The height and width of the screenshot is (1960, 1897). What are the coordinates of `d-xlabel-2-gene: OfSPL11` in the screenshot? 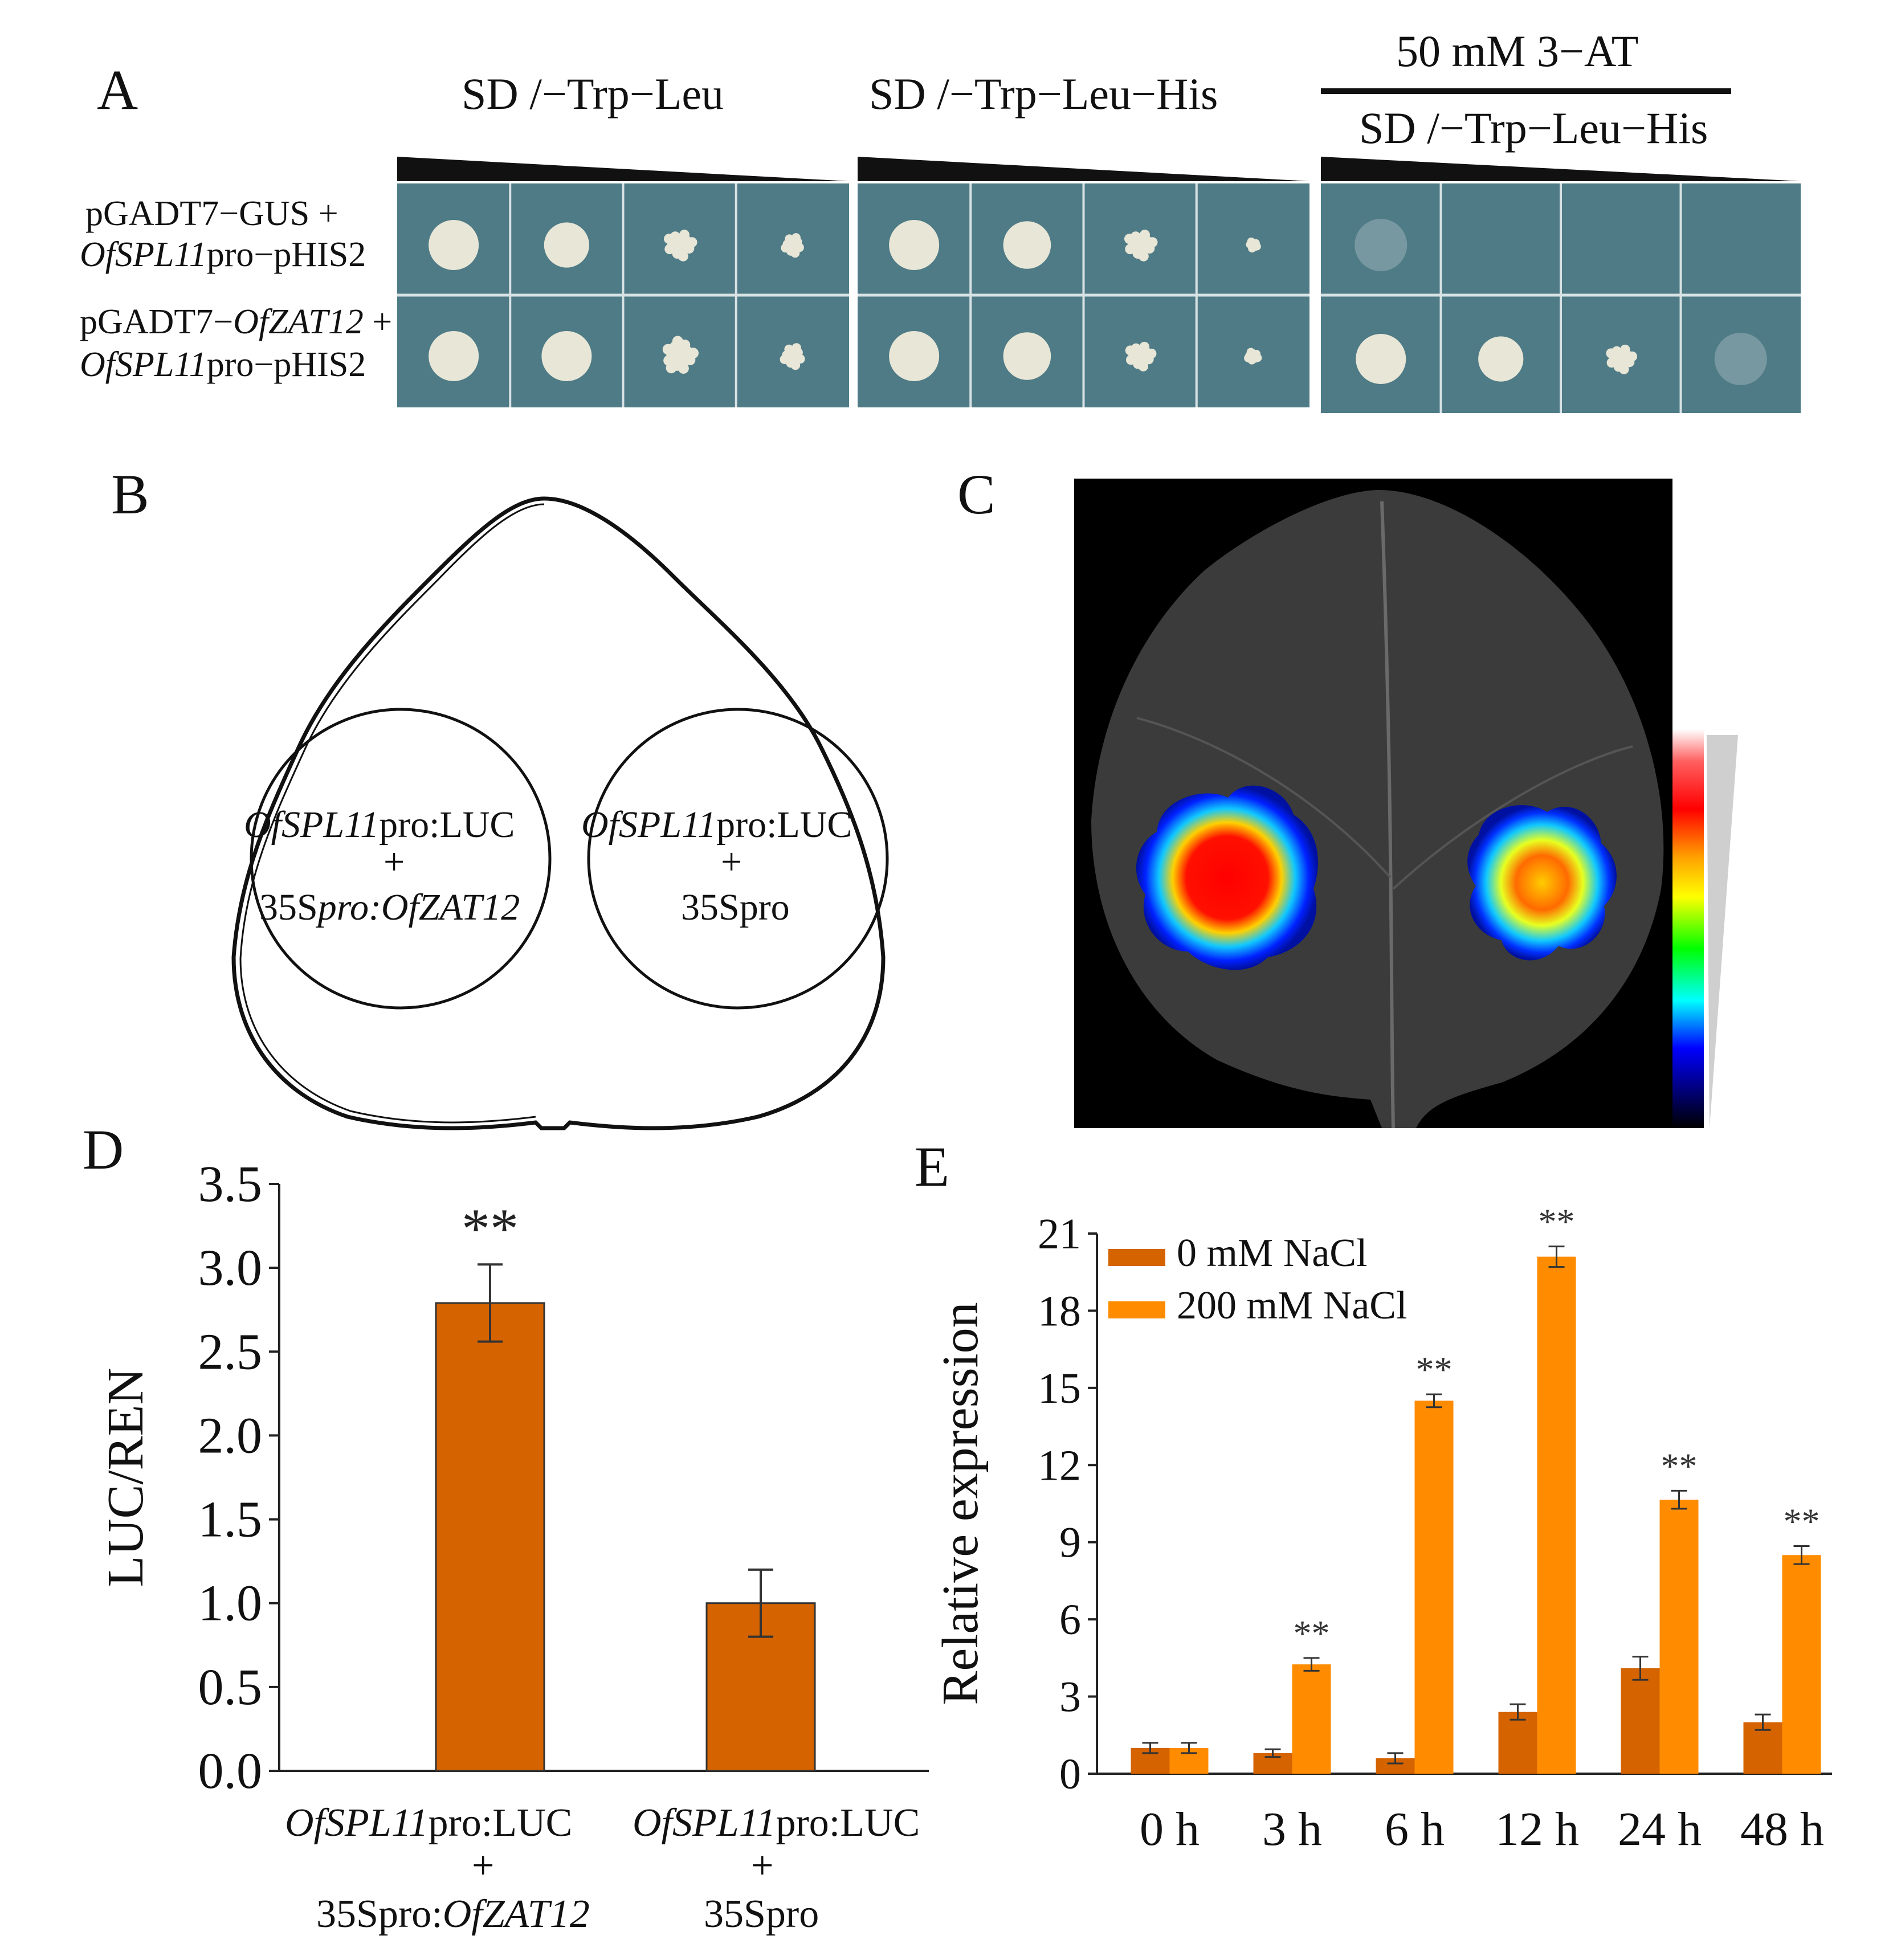 It's located at (704, 1823).